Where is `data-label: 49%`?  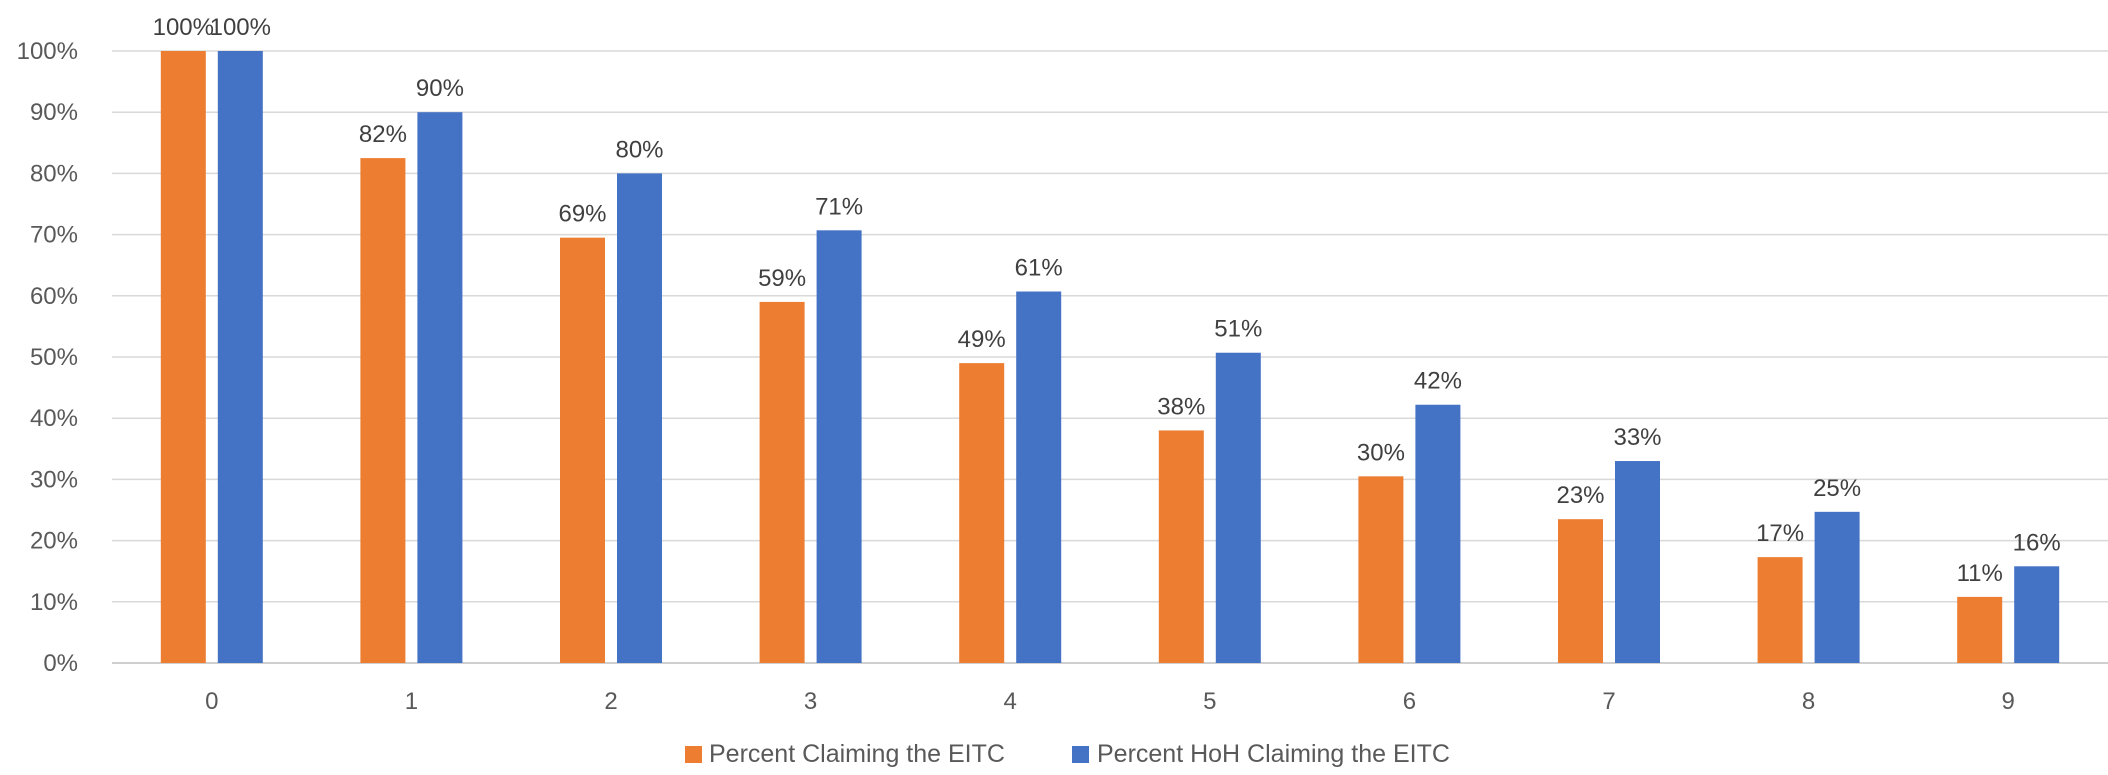
data-label: 49% is located at coordinates (982, 339).